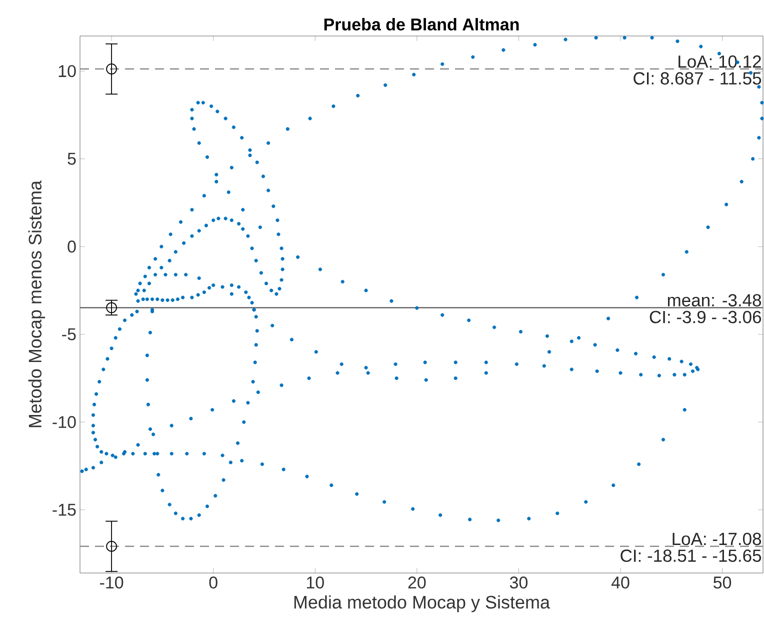  What do you see at coordinates (64, 422) in the screenshot?
I see `y-tick-label: -10` at bounding box center [64, 422].